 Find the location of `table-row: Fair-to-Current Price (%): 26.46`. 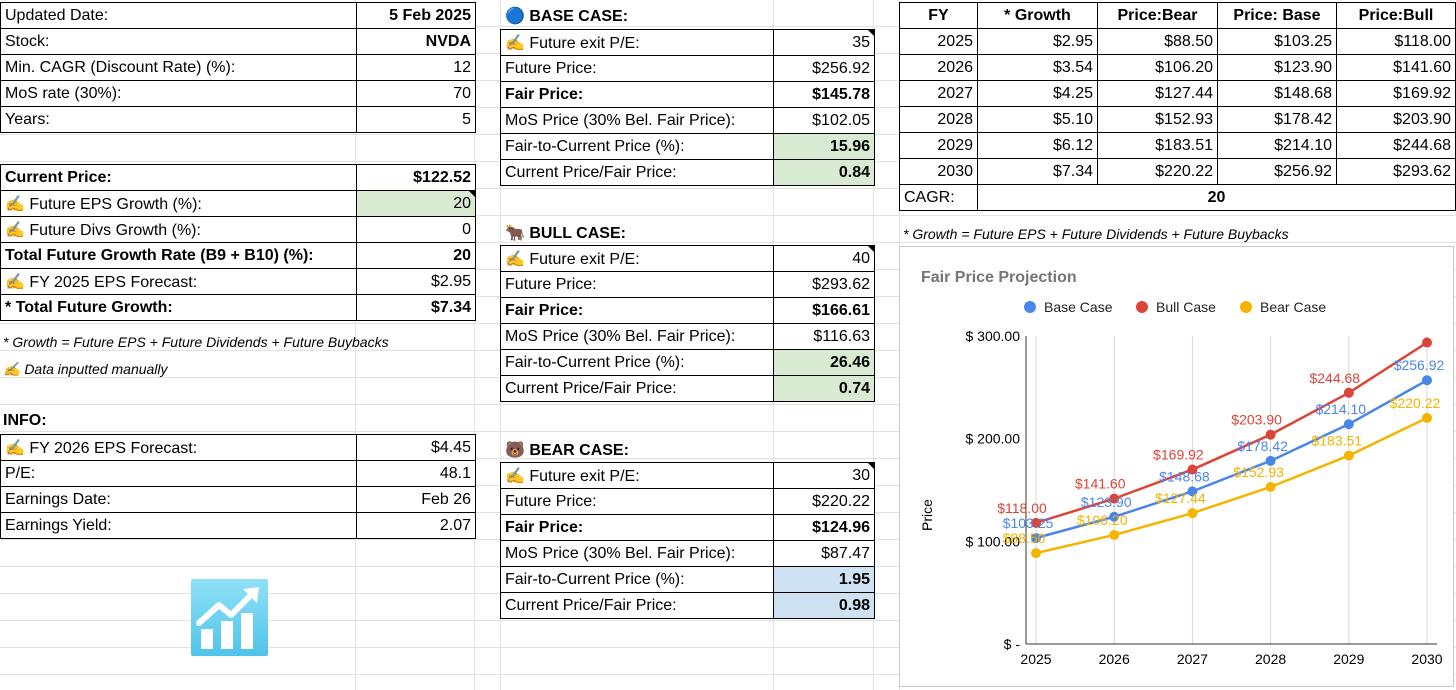

table-row: Fair-to-Current Price (%): 26.46 is located at coordinates (687, 362).